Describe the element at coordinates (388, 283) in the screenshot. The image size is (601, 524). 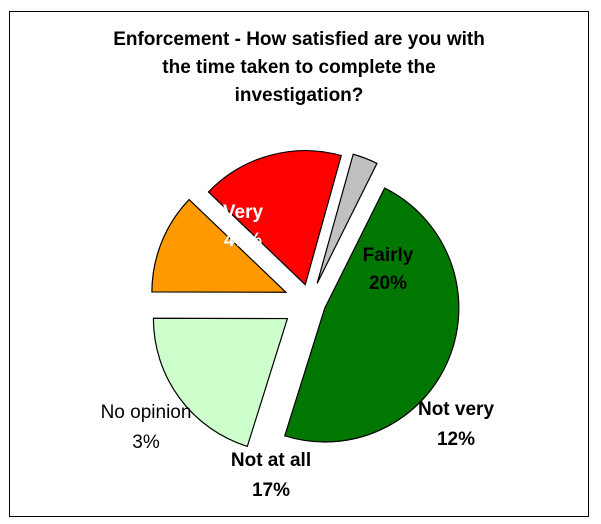
I see `pie-label-fairly-value: 20%` at that location.